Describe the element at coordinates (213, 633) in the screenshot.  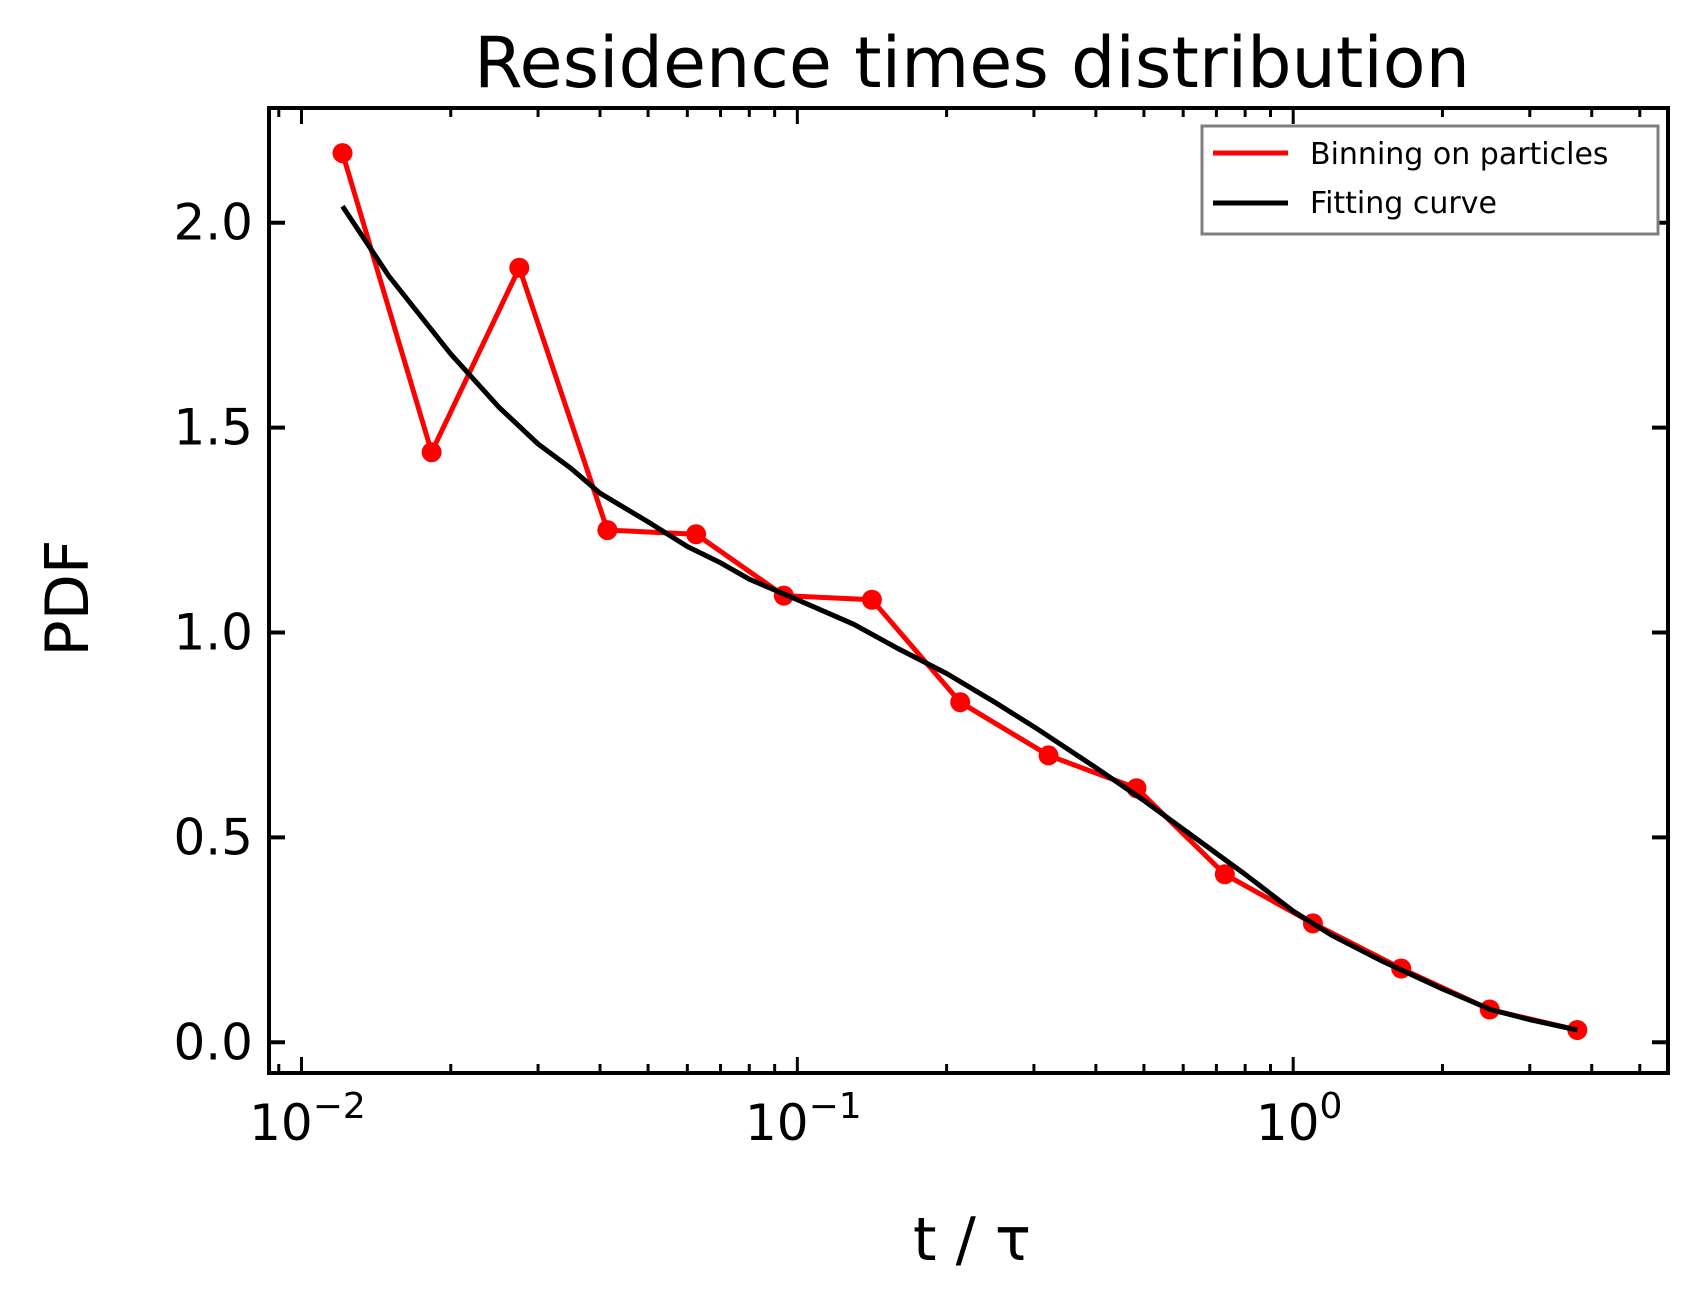
I see `y-tick-label: 1.0` at that location.